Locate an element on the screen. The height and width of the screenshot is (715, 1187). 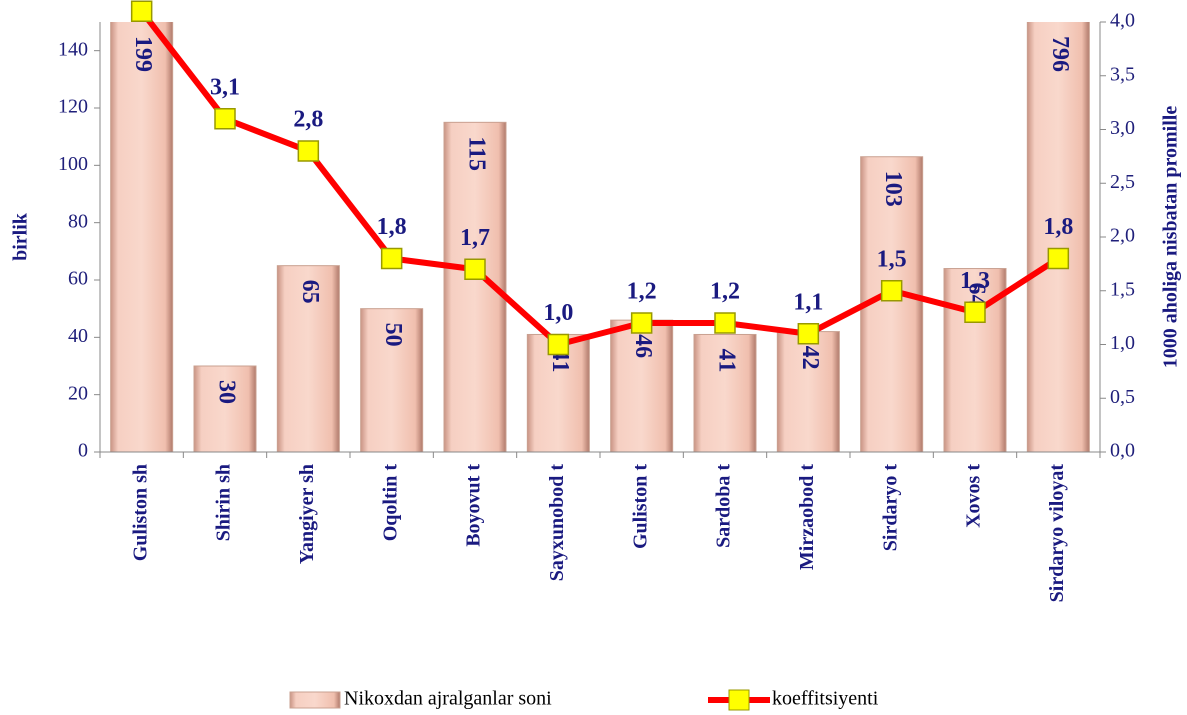
x-tick-label: Xovos t is located at coordinates (974, 496).